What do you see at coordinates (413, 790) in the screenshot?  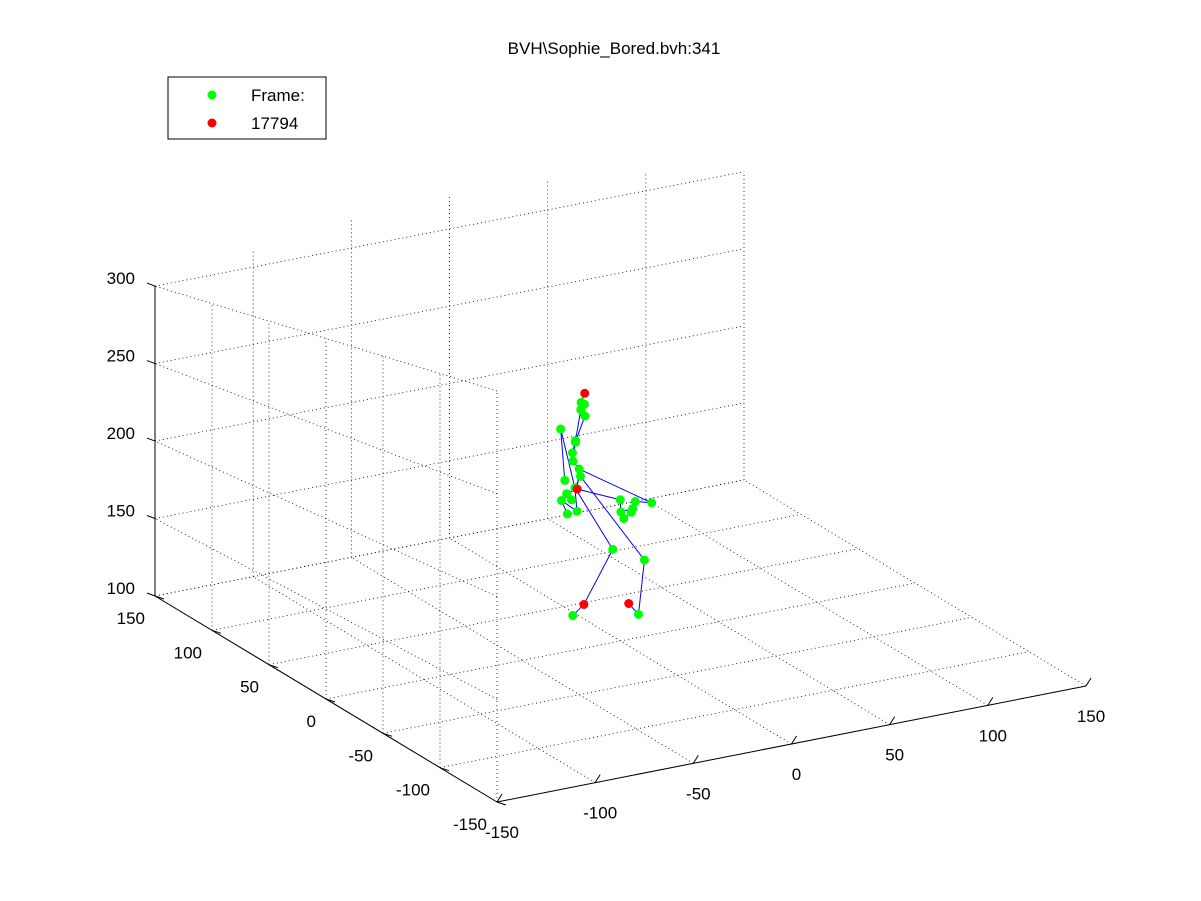 I see `y-tick-label: -100` at bounding box center [413, 790].